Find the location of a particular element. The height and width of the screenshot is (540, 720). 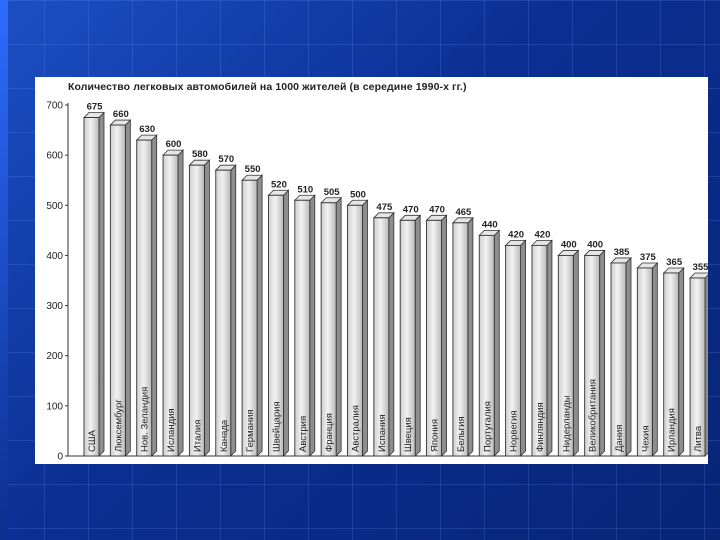

category-label: Испания is located at coordinates (382, 433).